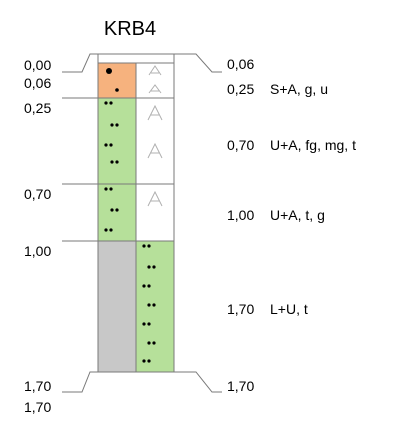  What do you see at coordinates (240, 89) in the screenshot?
I see `depth-label-right-025: 0,25` at bounding box center [240, 89].